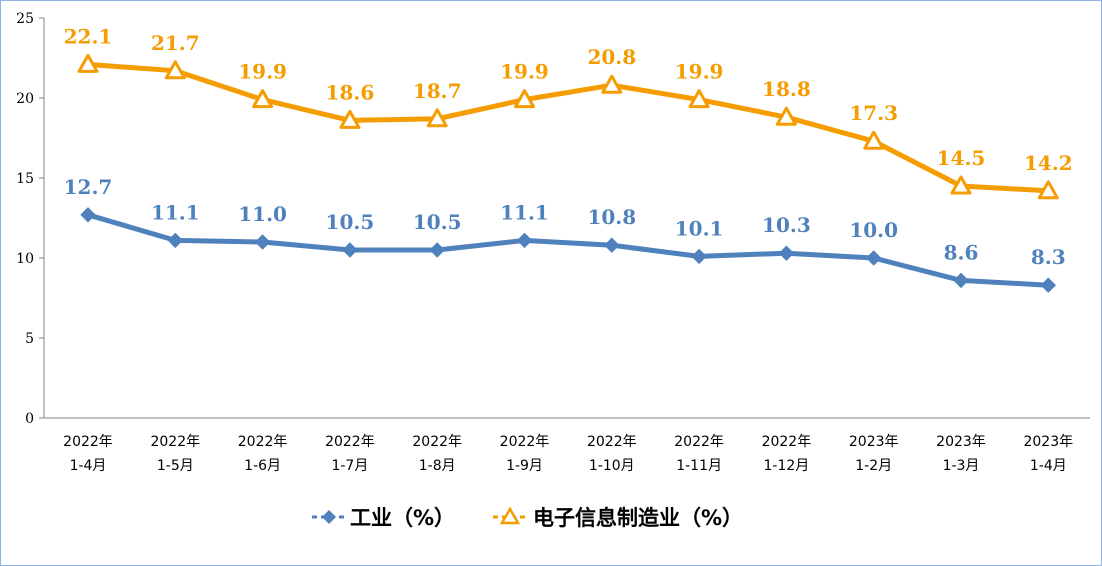 This screenshot has width=1102, height=566. What do you see at coordinates (873, 113) in the screenshot?
I see `data-label: 17.3` at bounding box center [873, 113].